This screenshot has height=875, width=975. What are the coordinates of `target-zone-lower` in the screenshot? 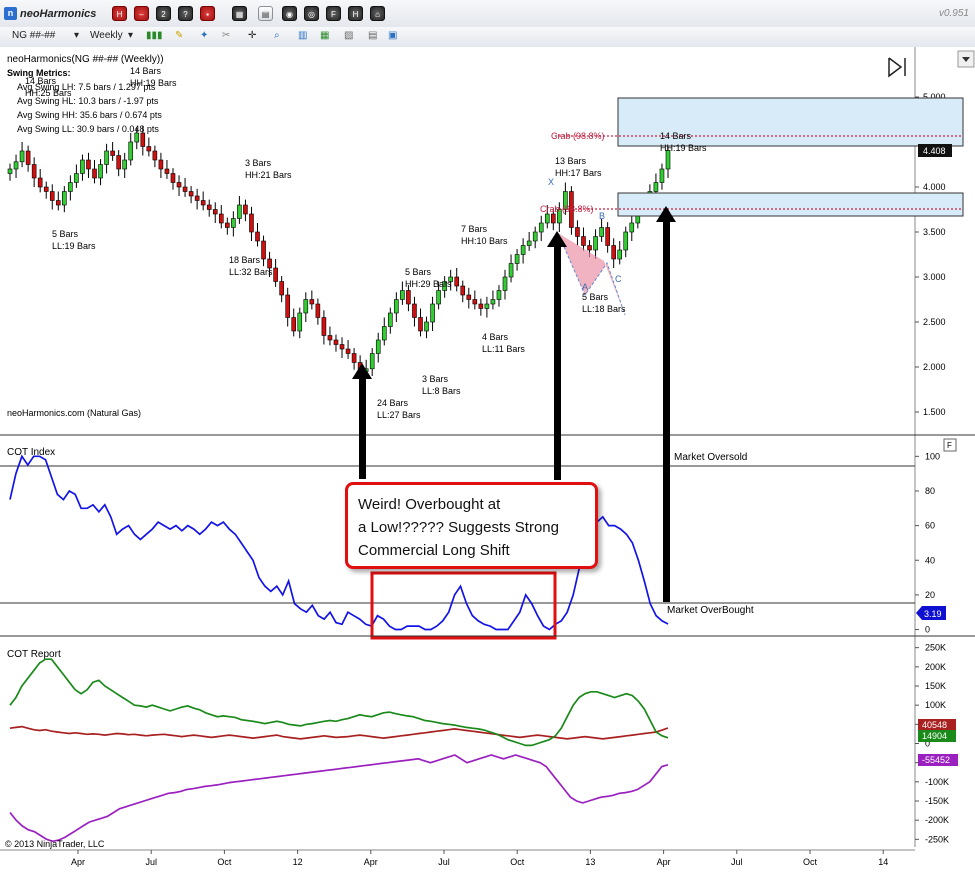 It's located at (790, 204).